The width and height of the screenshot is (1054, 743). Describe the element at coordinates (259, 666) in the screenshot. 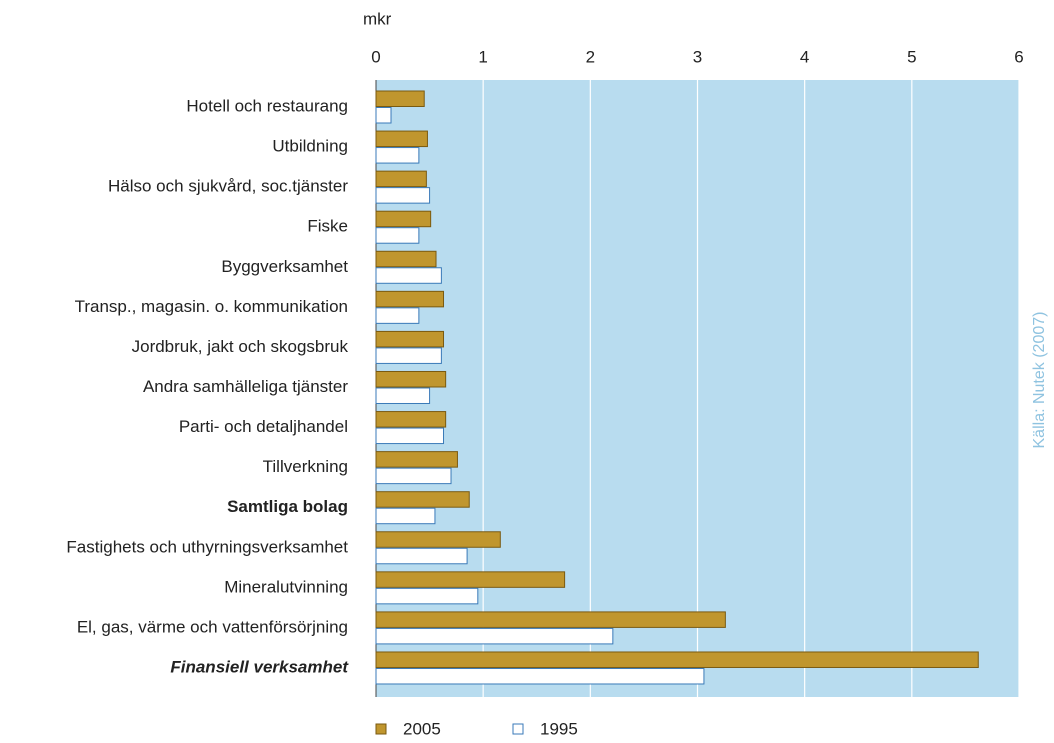

I see `y-tick-label: Finansiell verksamhet` at that location.